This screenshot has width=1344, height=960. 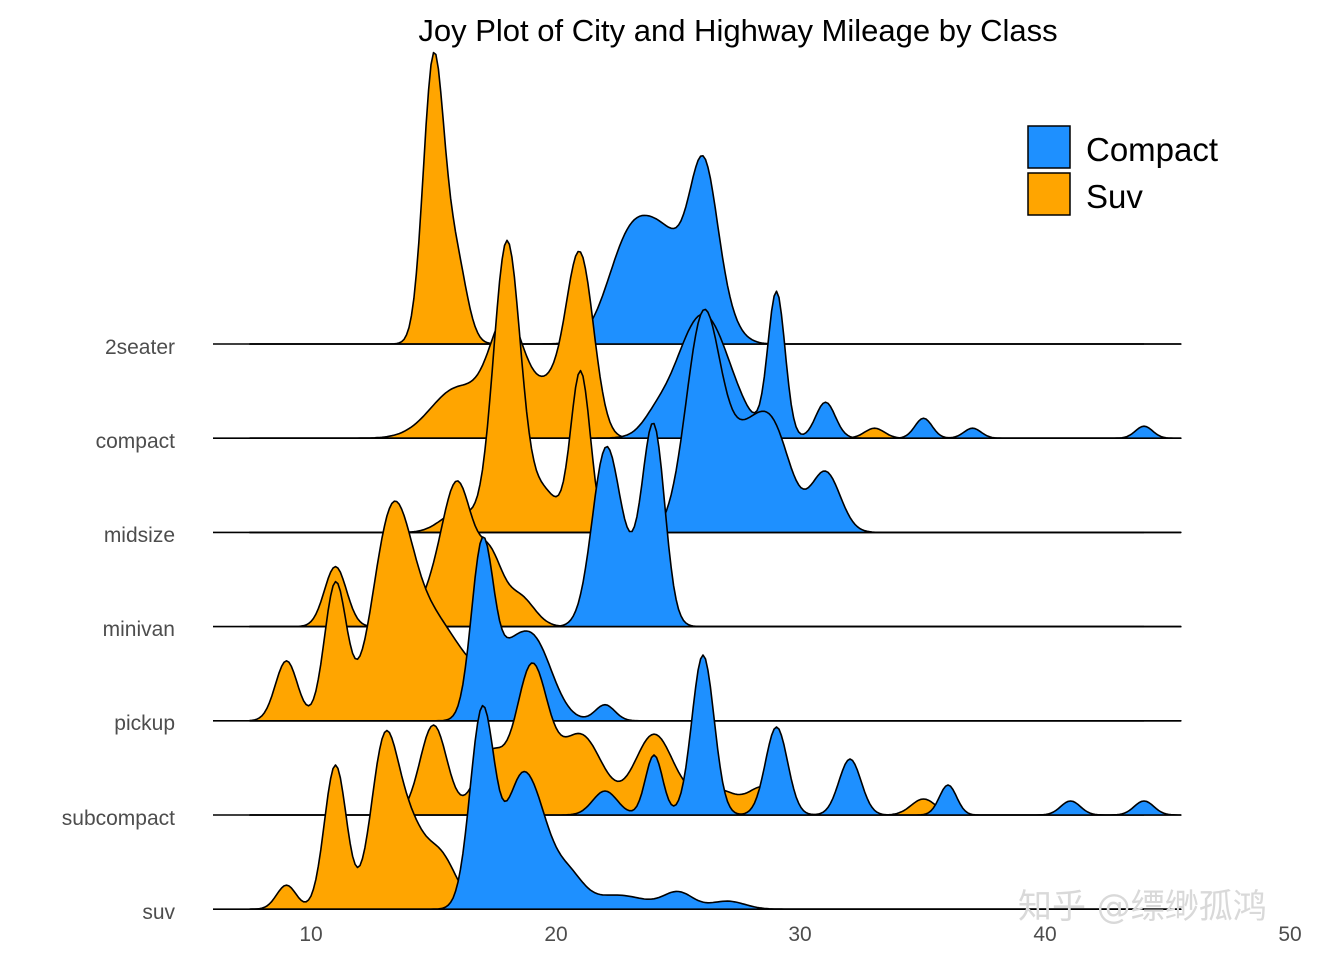 I want to click on legend-key-suv, so click(x=1049, y=194).